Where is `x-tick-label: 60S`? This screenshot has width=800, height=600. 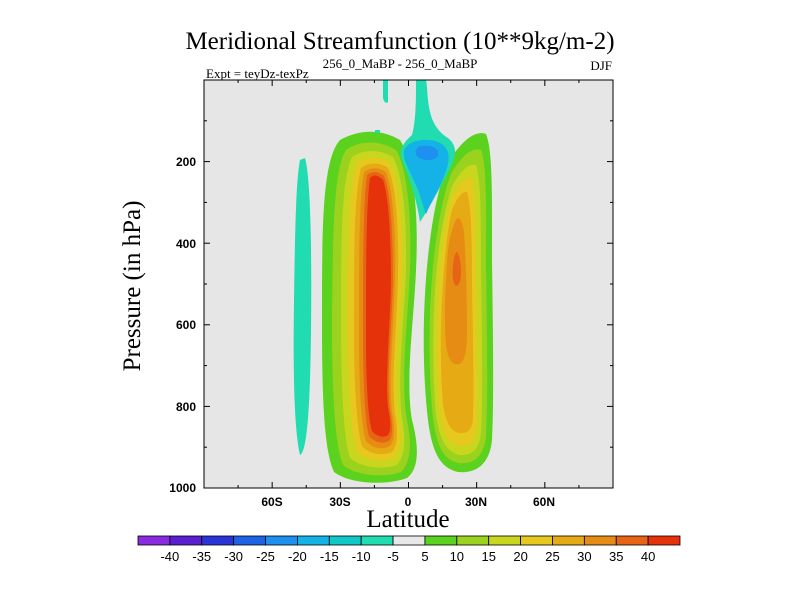
x-tick-label: 60S is located at coordinates (271, 502).